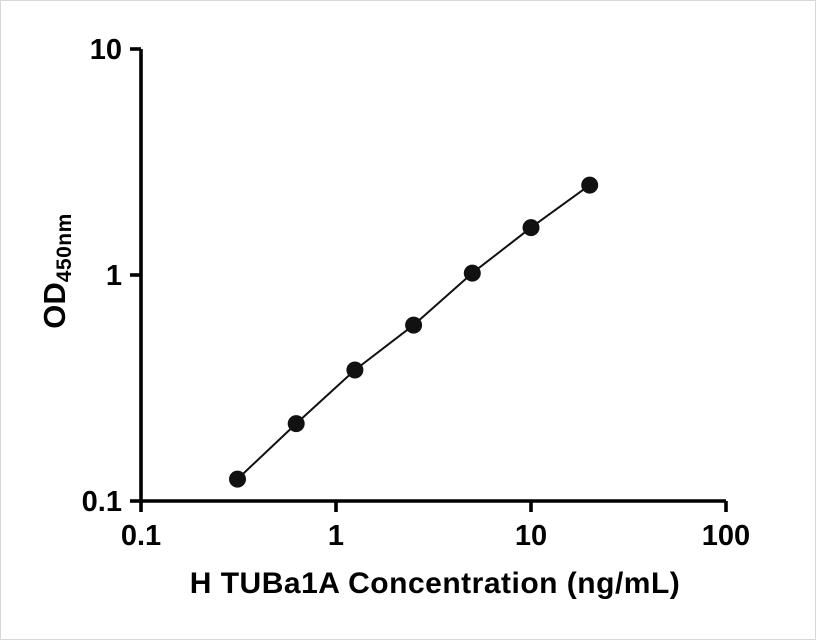 This screenshot has width=816, height=640. I want to click on x-tick-label: 0.1, so click(141, 536).